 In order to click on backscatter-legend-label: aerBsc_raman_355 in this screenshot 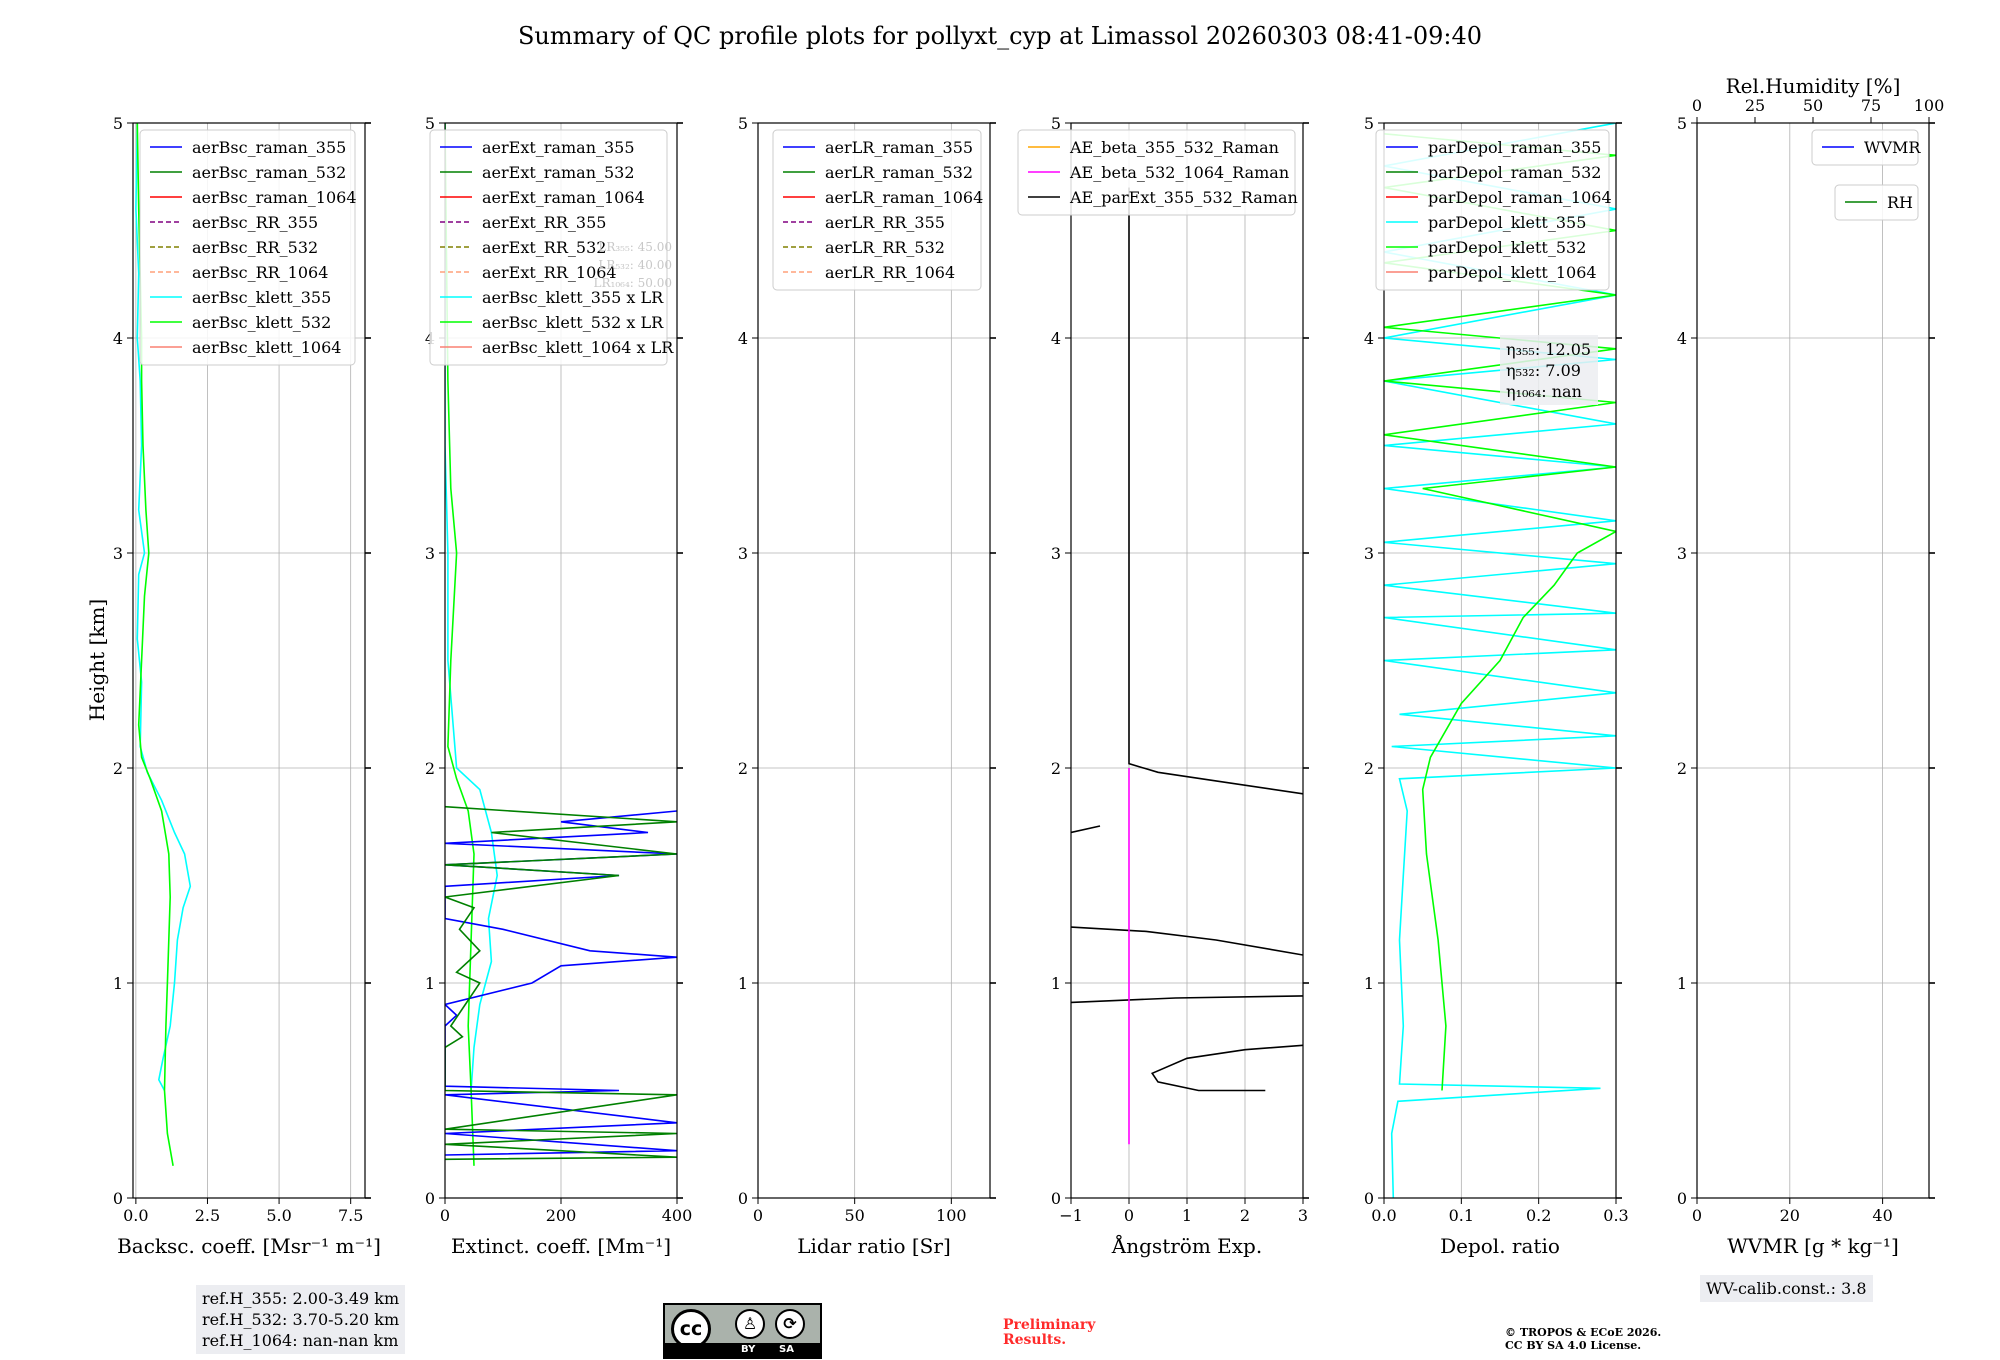, I will do `click(269, 147)`.